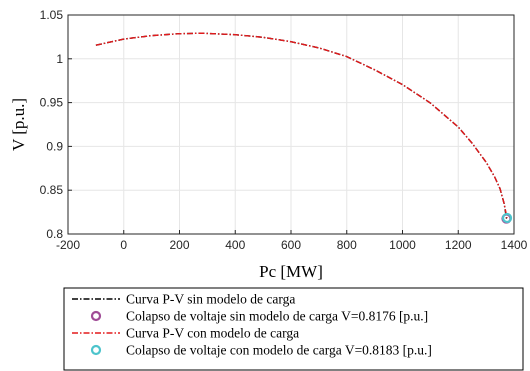 The image size is (530, 371). Describe the element at coordinates (68, 245) in the screenshot. I see `x-tick-label: -200` at that location.